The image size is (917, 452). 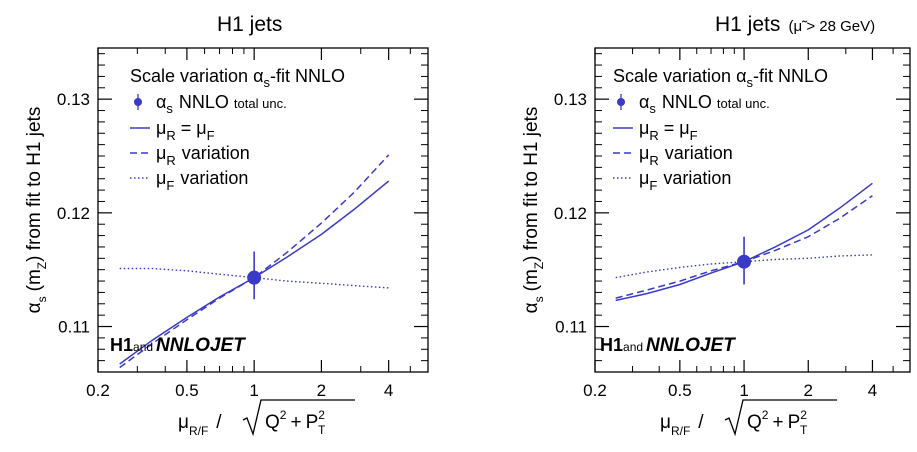 What do you see at coordinates (254, 261) in the screenshot?
I see `series-line-dashed` at bounding box center [254, 261].